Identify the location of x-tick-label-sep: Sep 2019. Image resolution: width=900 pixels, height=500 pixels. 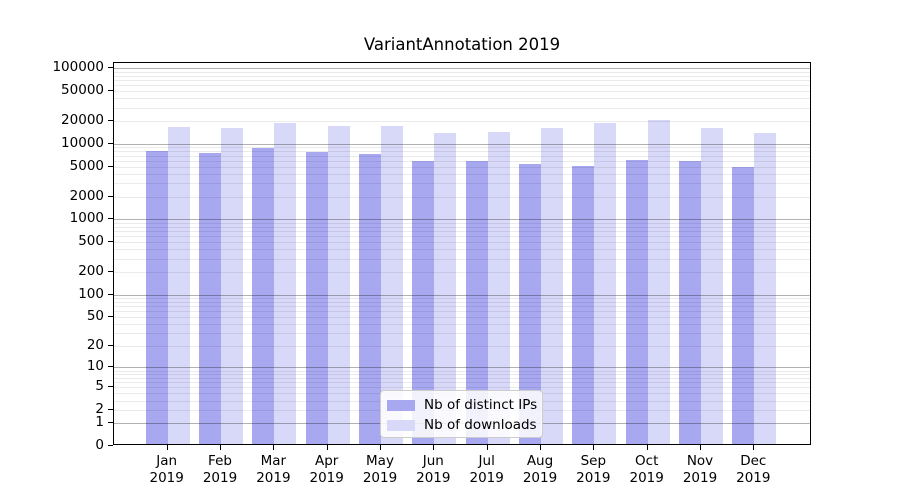
(593, 469).